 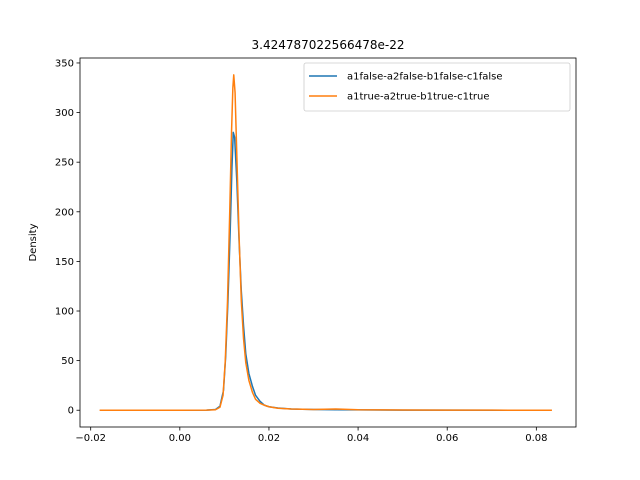 I want to click on x-tick-label: 0.08, so click(x=536, y=438).